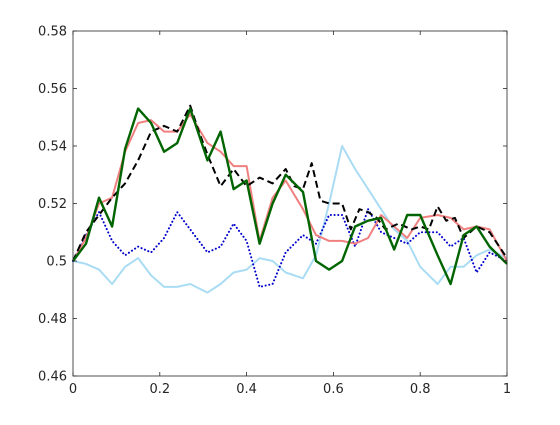 The height and width of the screenshot is (425, 560). I want to click on y-tick-label: 0.46, so click(52, 377).